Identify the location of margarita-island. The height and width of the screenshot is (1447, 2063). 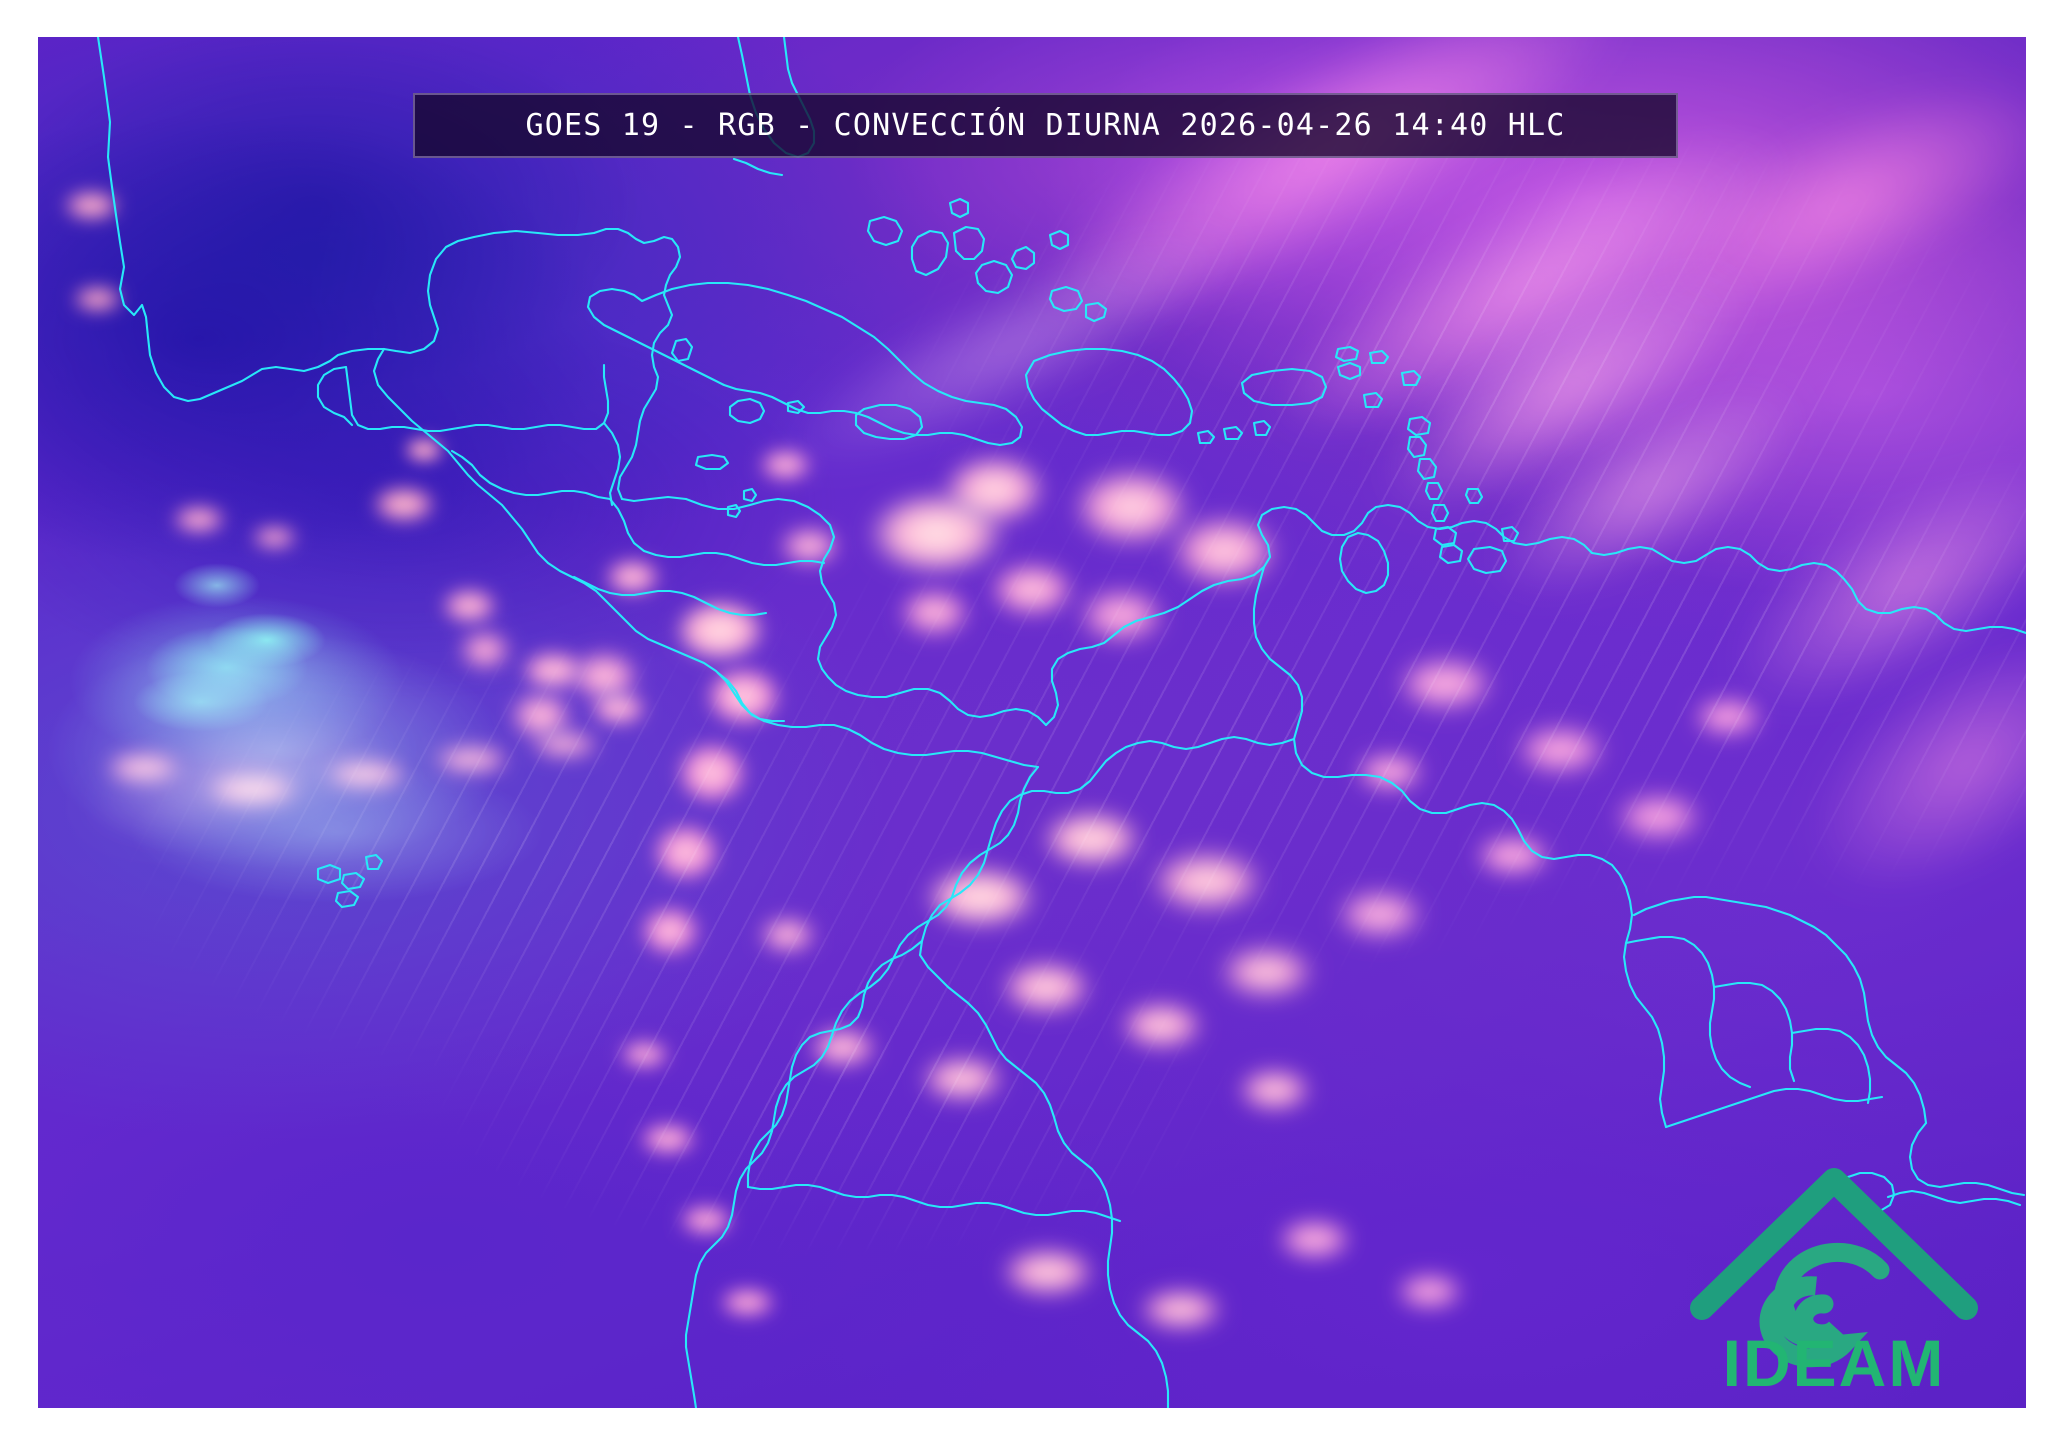
(1347, 354).